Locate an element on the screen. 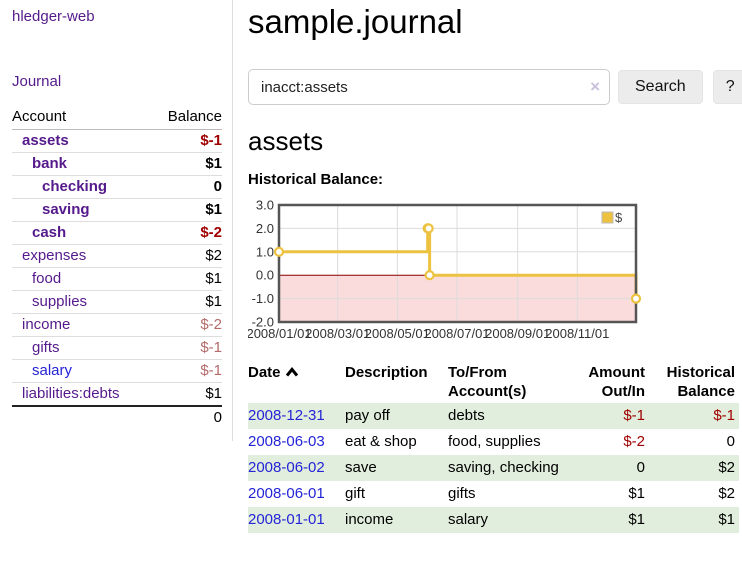 The height and width of the screenshot is (582, 742). account-row: expenses $2 is located at coordinates (117, 256).